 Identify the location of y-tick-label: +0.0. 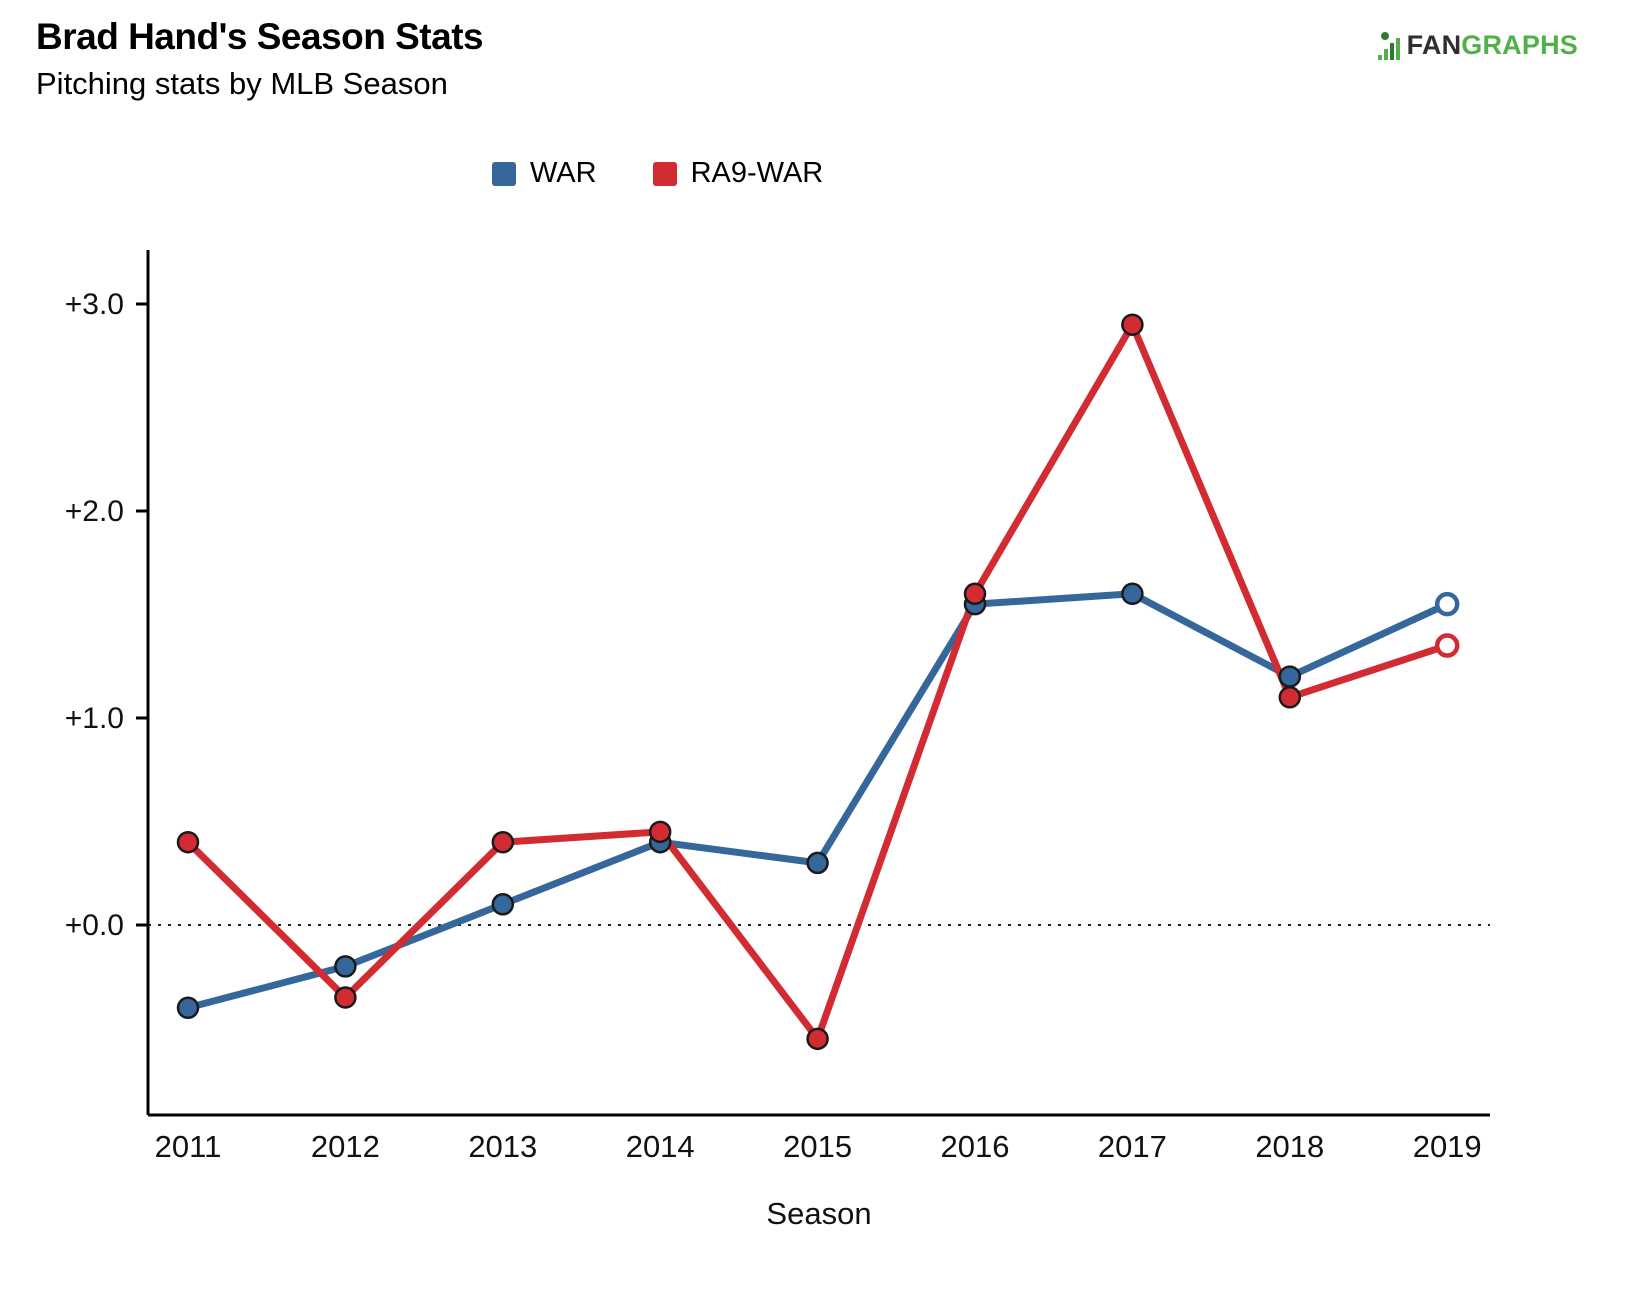
(94, 925).